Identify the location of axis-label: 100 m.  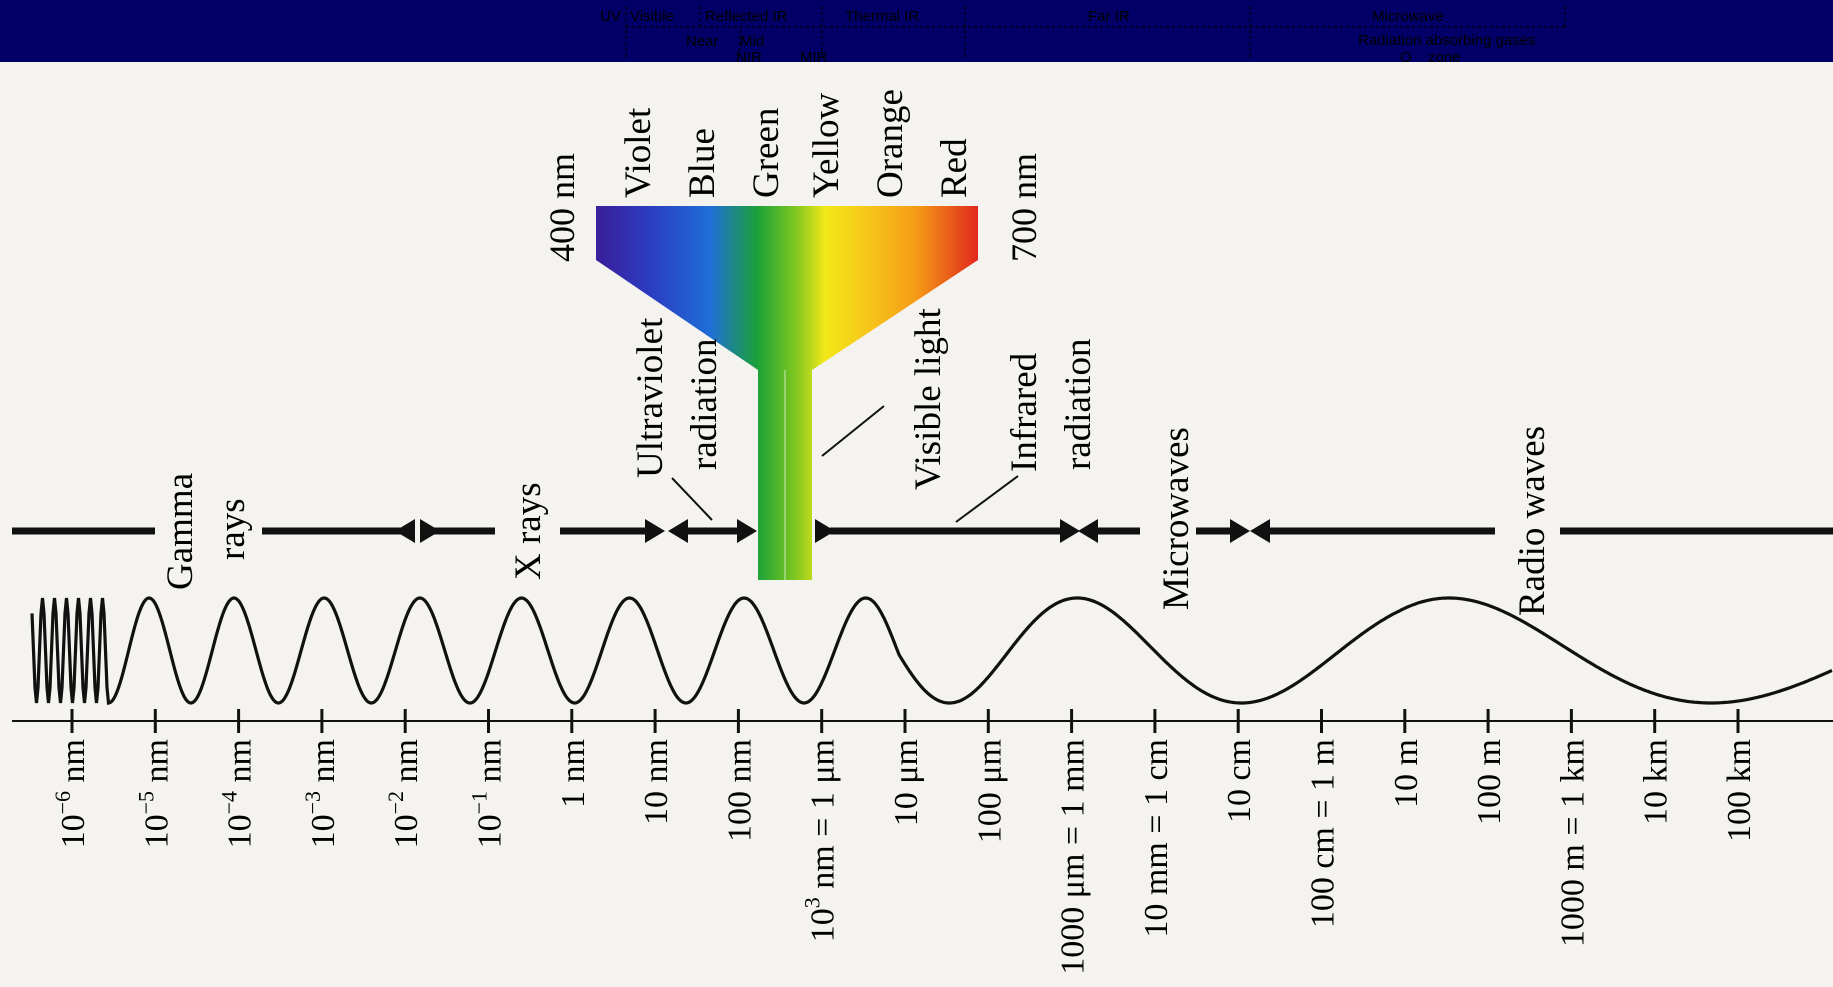
(1489, 782).